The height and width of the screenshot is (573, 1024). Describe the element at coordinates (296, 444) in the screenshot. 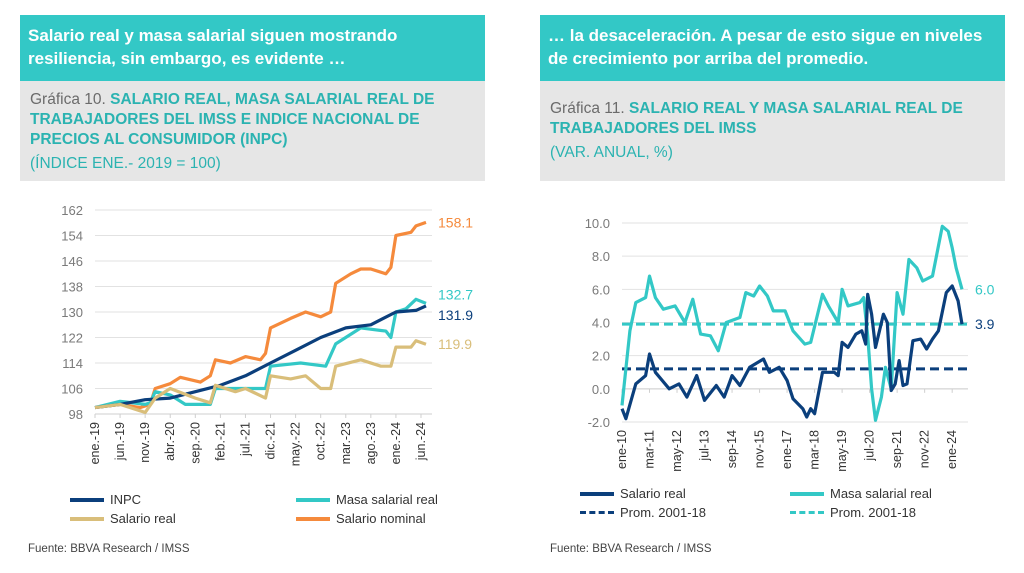

I see `x-tick-label: may.-22` at that location.